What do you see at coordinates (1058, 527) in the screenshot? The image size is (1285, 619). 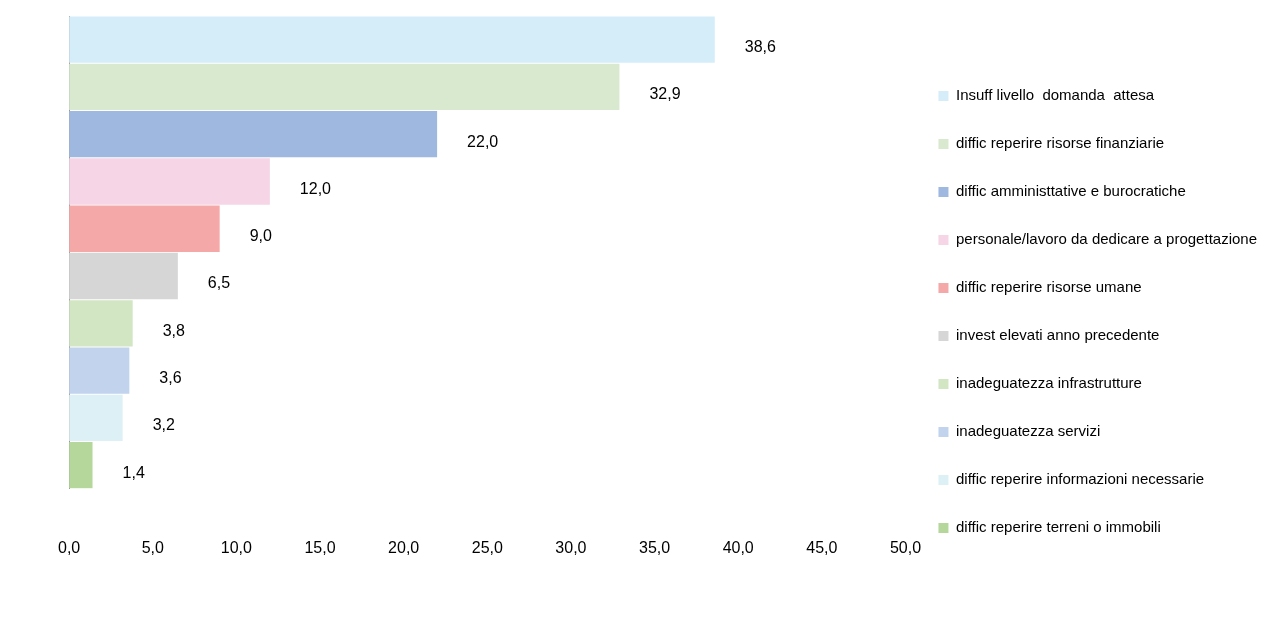 I see `legend-label: diffic reperire terreni o immobili` at bounding box center [1058, 527].